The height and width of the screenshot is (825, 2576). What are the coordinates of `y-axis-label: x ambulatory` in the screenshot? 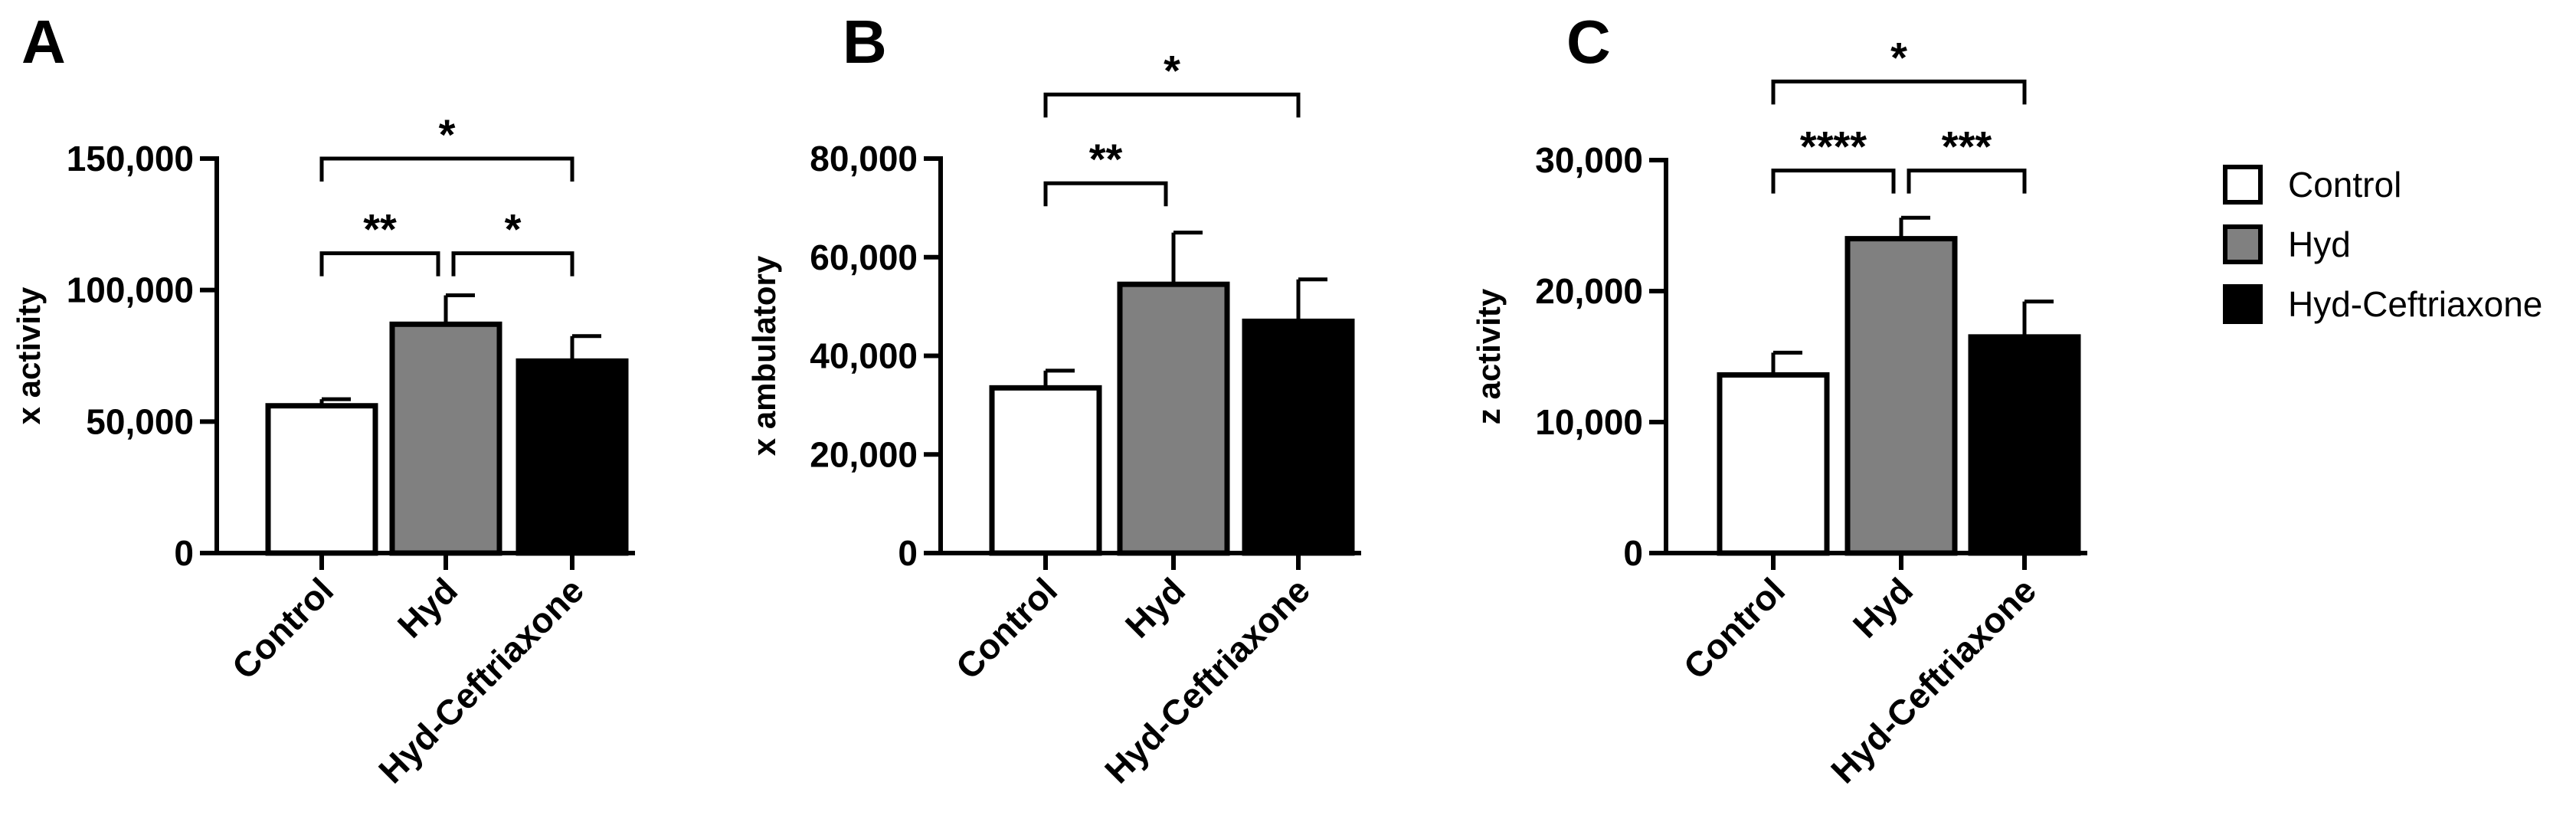 It's located at (764, 355).